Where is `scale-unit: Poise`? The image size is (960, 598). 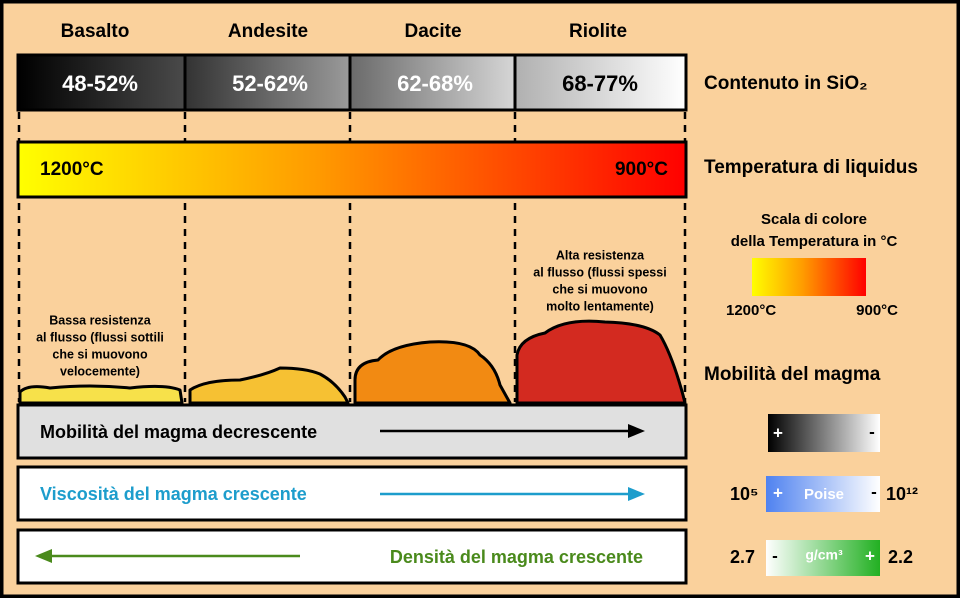
scale-unit: Poise is located at coordinates (824, 494).